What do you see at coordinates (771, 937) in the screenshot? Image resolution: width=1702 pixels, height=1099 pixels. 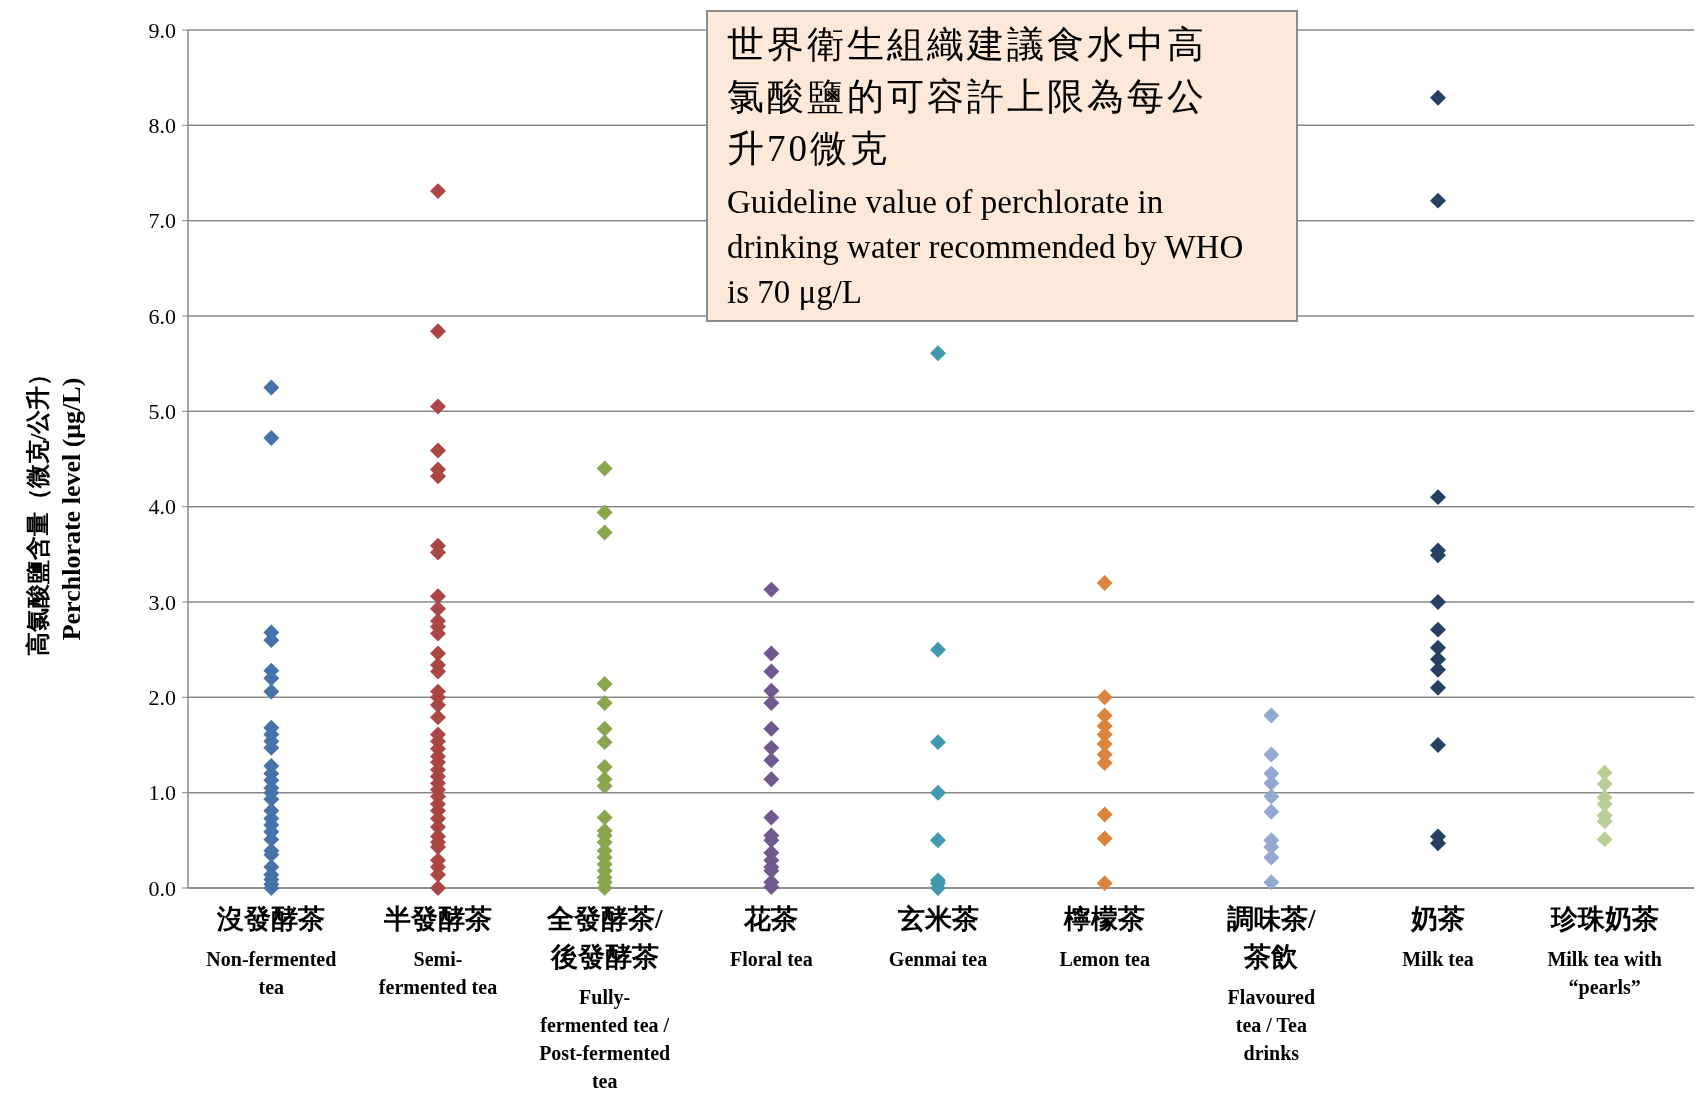 I see `x-tick-label: 花茶 Floral tea` at bounding box center [771, 937].